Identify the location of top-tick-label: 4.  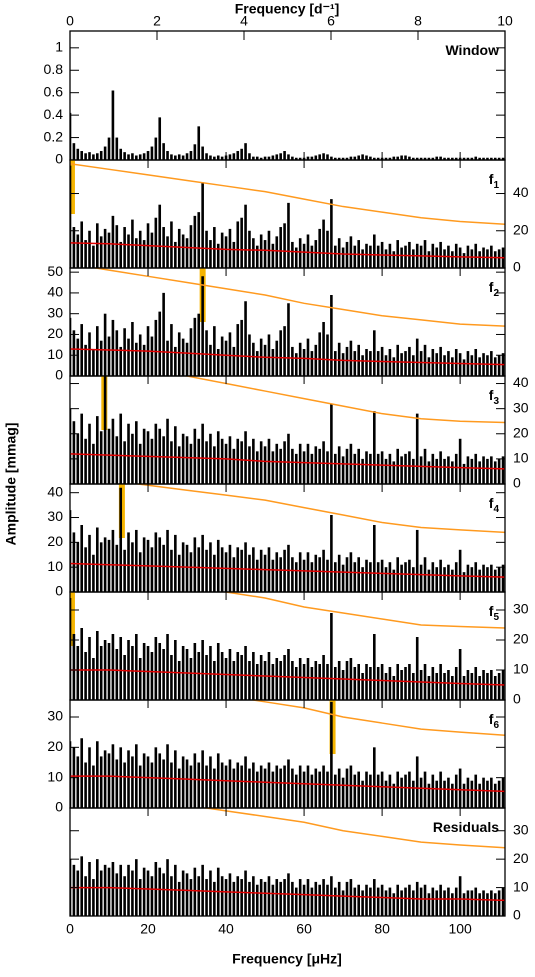
(244, 21).